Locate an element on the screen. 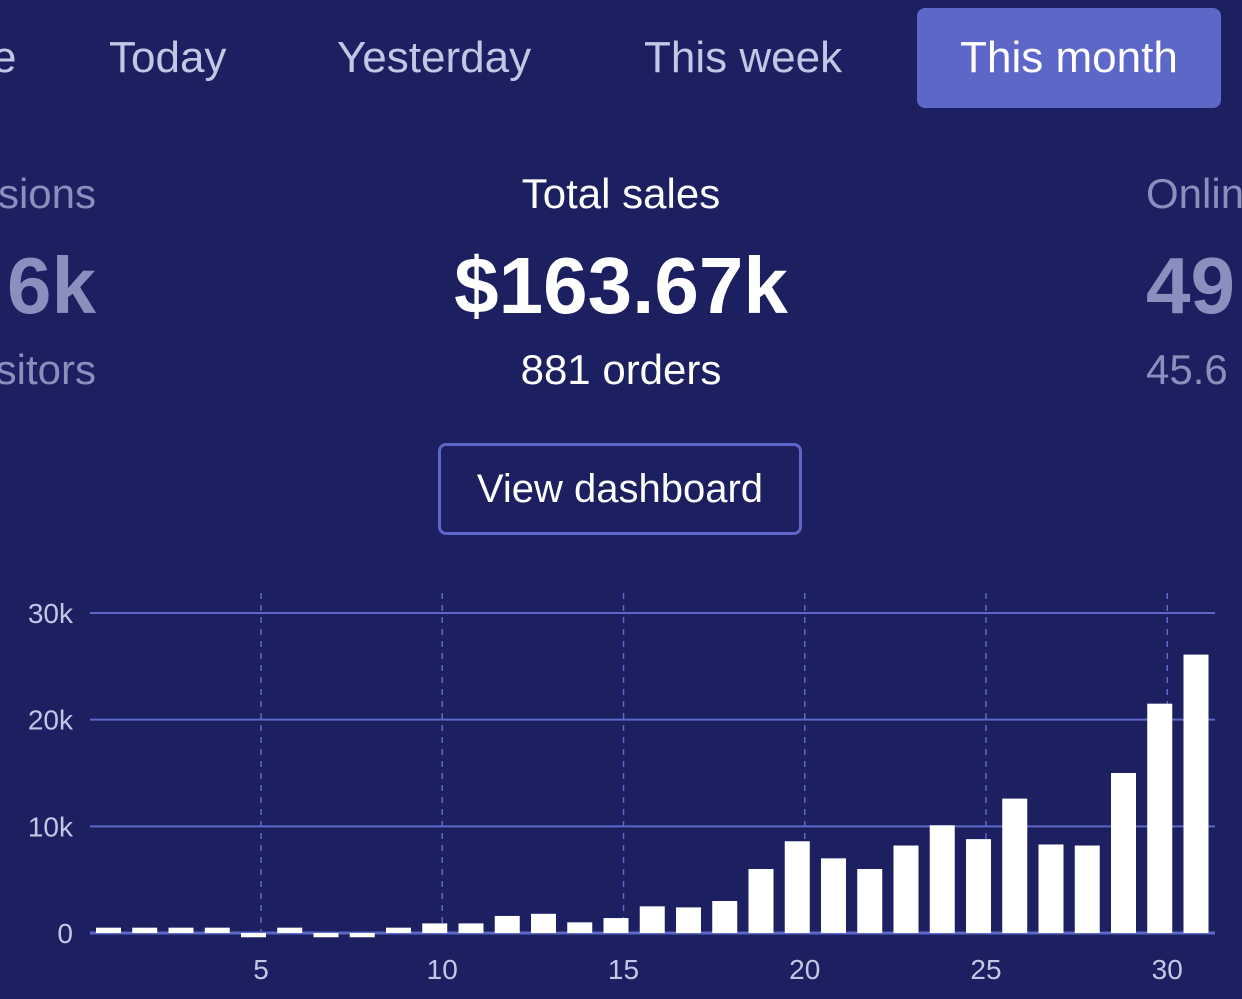 This screenshot has width=1242, height=999. stat-label: Total sales is located at coordinates (621, 193).